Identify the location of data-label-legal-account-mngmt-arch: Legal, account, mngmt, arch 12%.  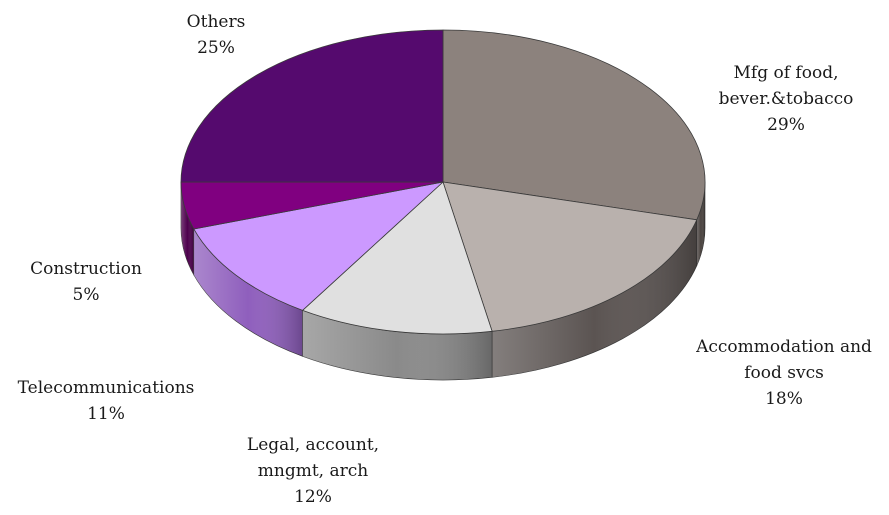
(313, 471).